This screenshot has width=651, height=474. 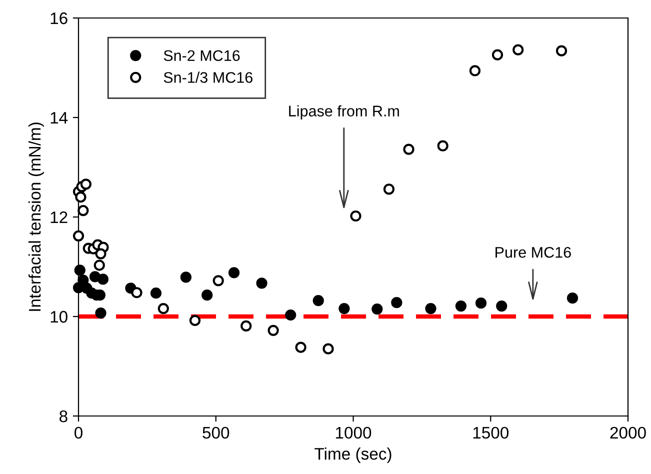 I want to click on x-tick-label: 2000, so click(x=628, y=432).